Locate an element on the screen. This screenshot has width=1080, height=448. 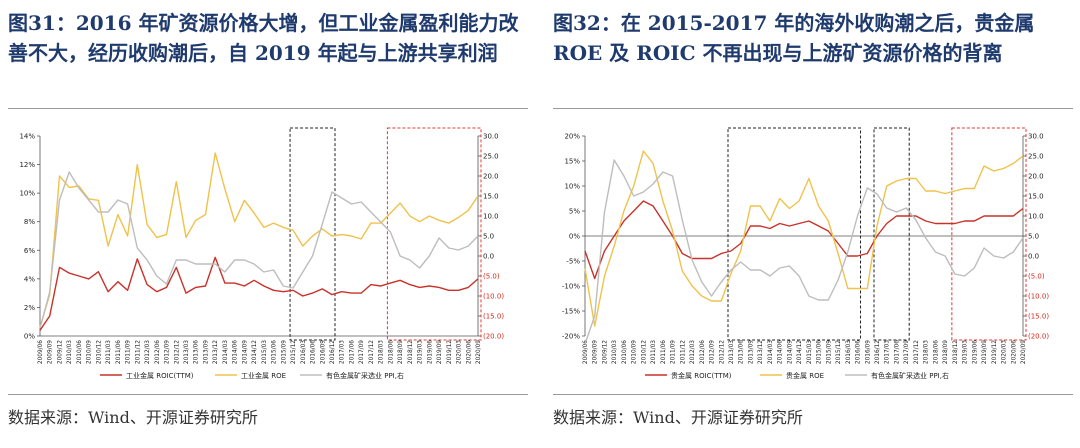
x-tick-label: 2010/12 is located at coordinates (99, 352).